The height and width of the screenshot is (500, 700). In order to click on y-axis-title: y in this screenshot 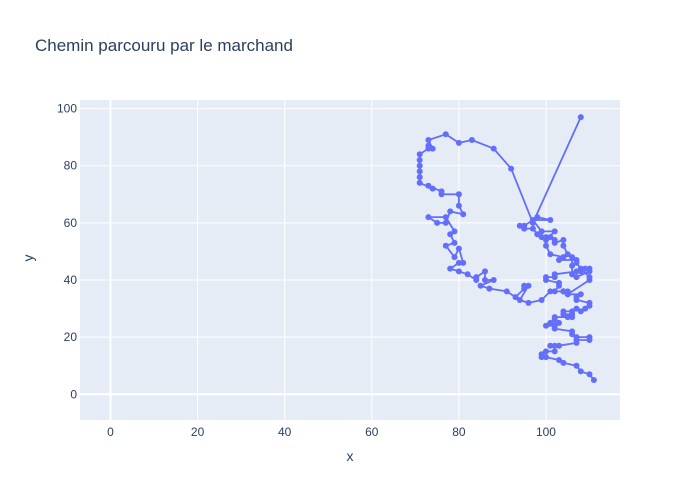, I will do `click(28, 258)`.